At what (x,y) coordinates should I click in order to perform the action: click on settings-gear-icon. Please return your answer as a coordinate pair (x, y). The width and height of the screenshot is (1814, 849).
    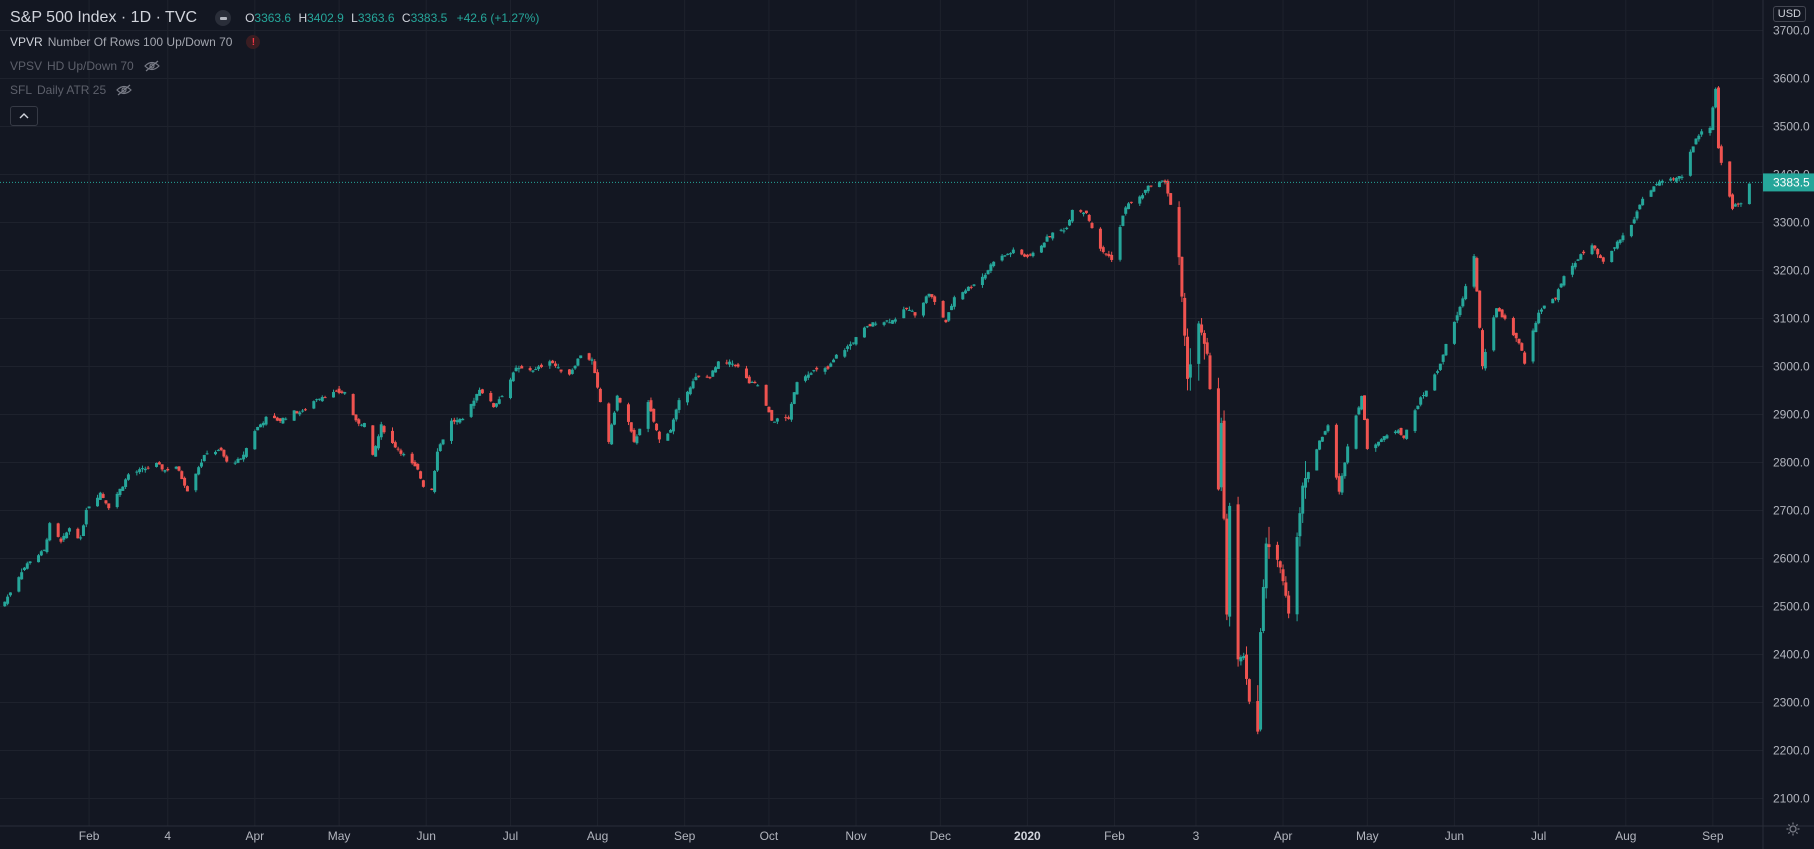
    Looking at the image, I should click on (1793, 831).